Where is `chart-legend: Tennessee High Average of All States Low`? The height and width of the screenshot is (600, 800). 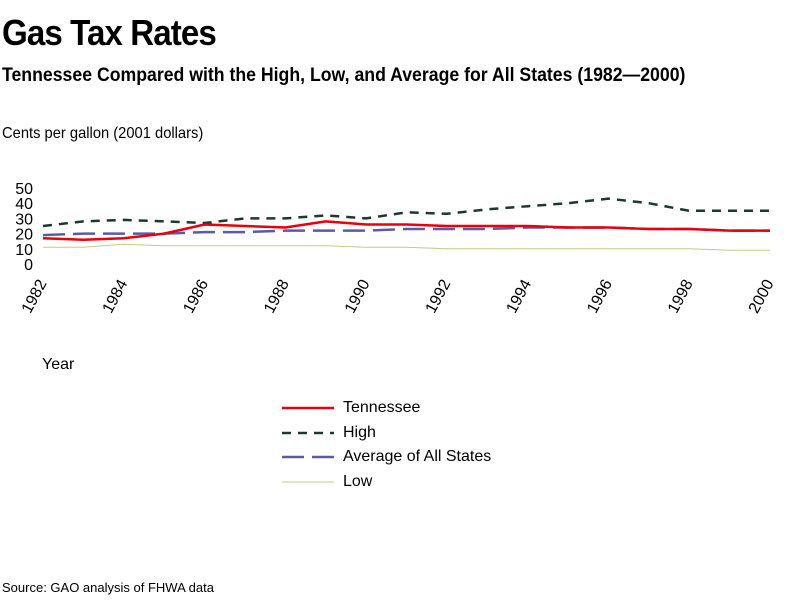
chart-legend: Tennessee High Average of All States Low is located at coordinates (386, 445).